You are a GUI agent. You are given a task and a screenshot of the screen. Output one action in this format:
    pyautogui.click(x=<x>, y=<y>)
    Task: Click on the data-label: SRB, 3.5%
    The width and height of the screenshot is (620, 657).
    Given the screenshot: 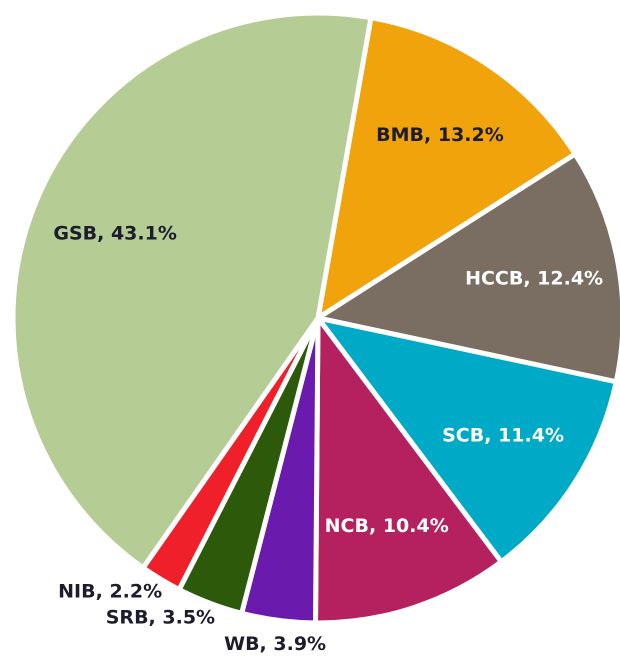 What is the action you would take?
    pyautogui.click(x=160, y=617)
    